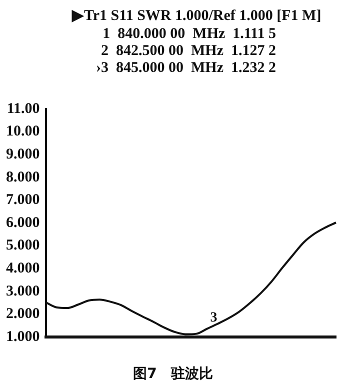  Describe the element at coordinates (23, 291) in the screenshot. I see `y-tick-label: 3.000` at that location.